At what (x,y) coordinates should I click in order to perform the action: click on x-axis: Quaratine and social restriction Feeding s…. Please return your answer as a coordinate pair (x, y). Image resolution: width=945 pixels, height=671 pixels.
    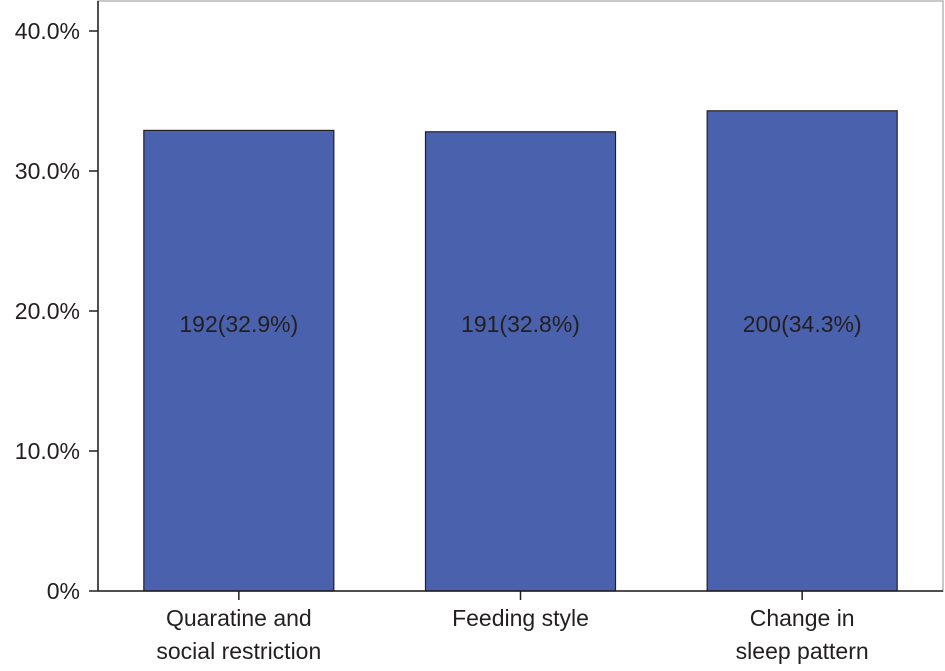
    Looking at the image, I should click on (520, 627).